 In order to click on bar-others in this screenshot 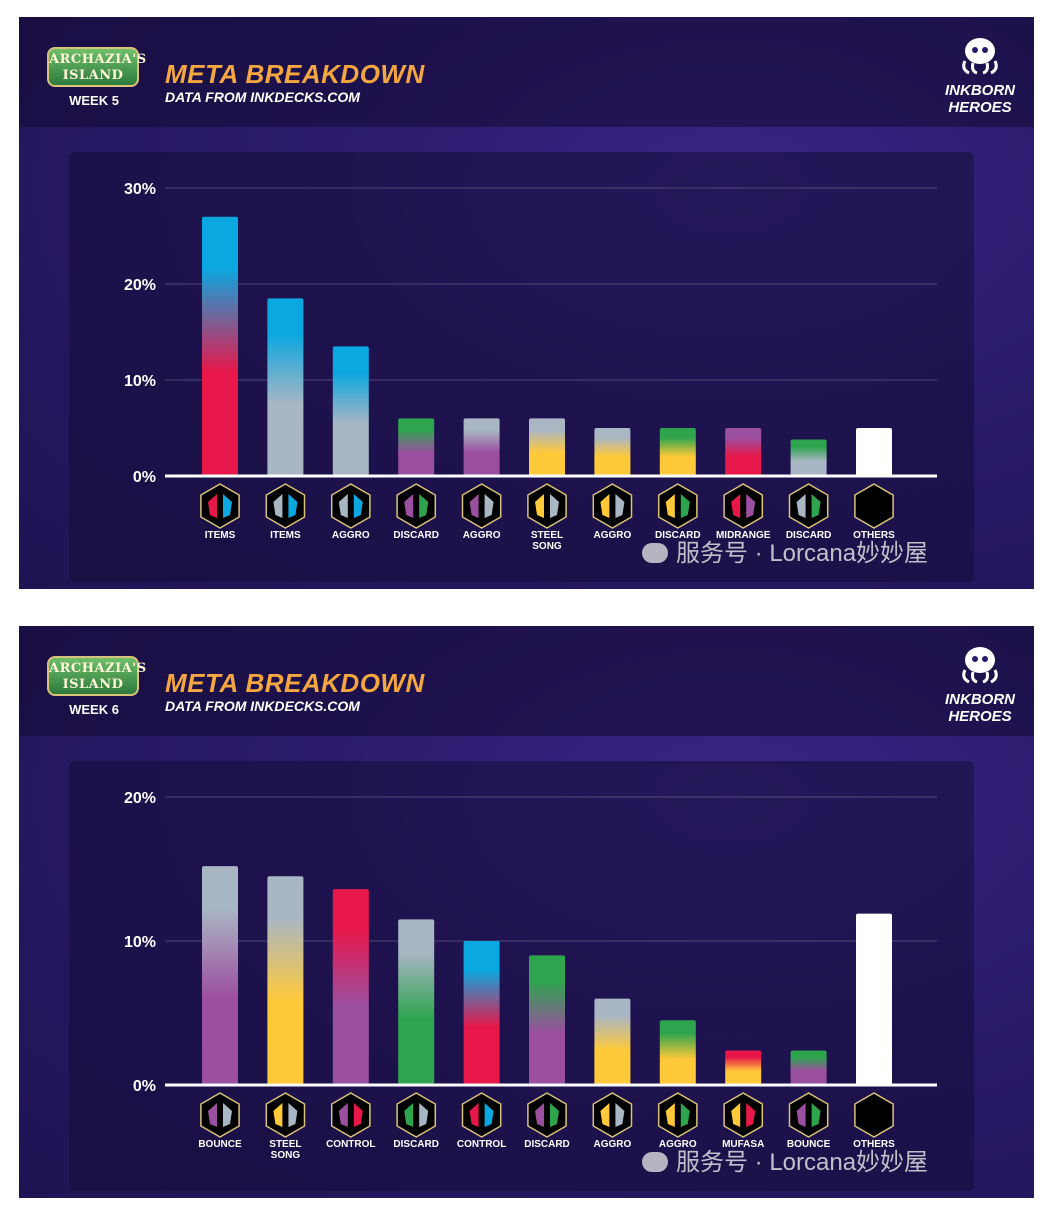, I will do `click(874, 999)`.